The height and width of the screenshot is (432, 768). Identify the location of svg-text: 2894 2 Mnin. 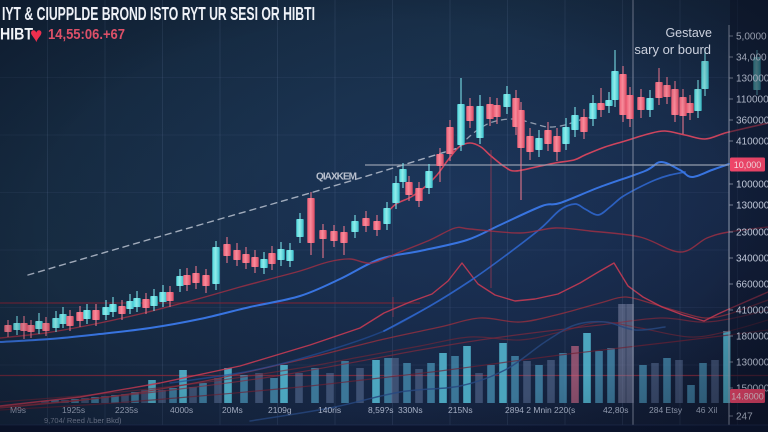
(528, 410).